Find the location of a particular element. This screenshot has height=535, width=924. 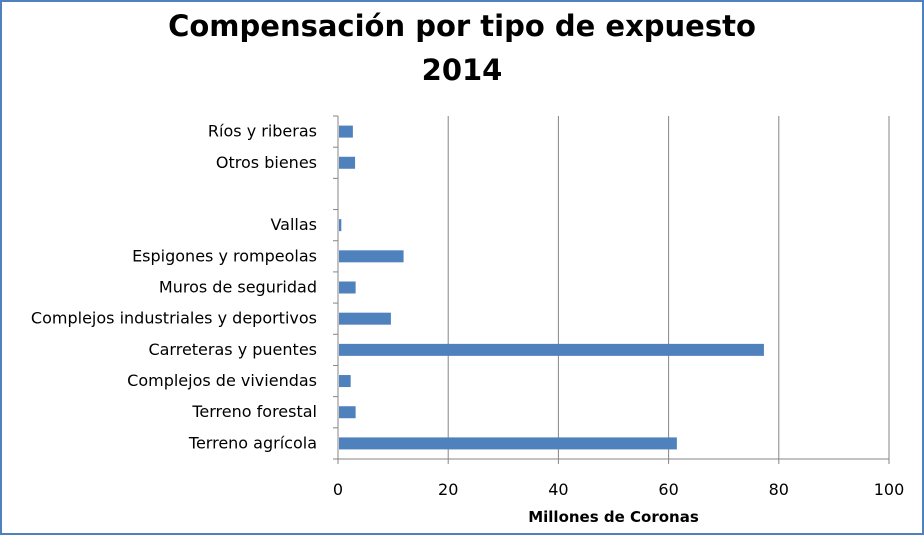

category-label: Ríos y riberas is located at coordinates (262, 131).